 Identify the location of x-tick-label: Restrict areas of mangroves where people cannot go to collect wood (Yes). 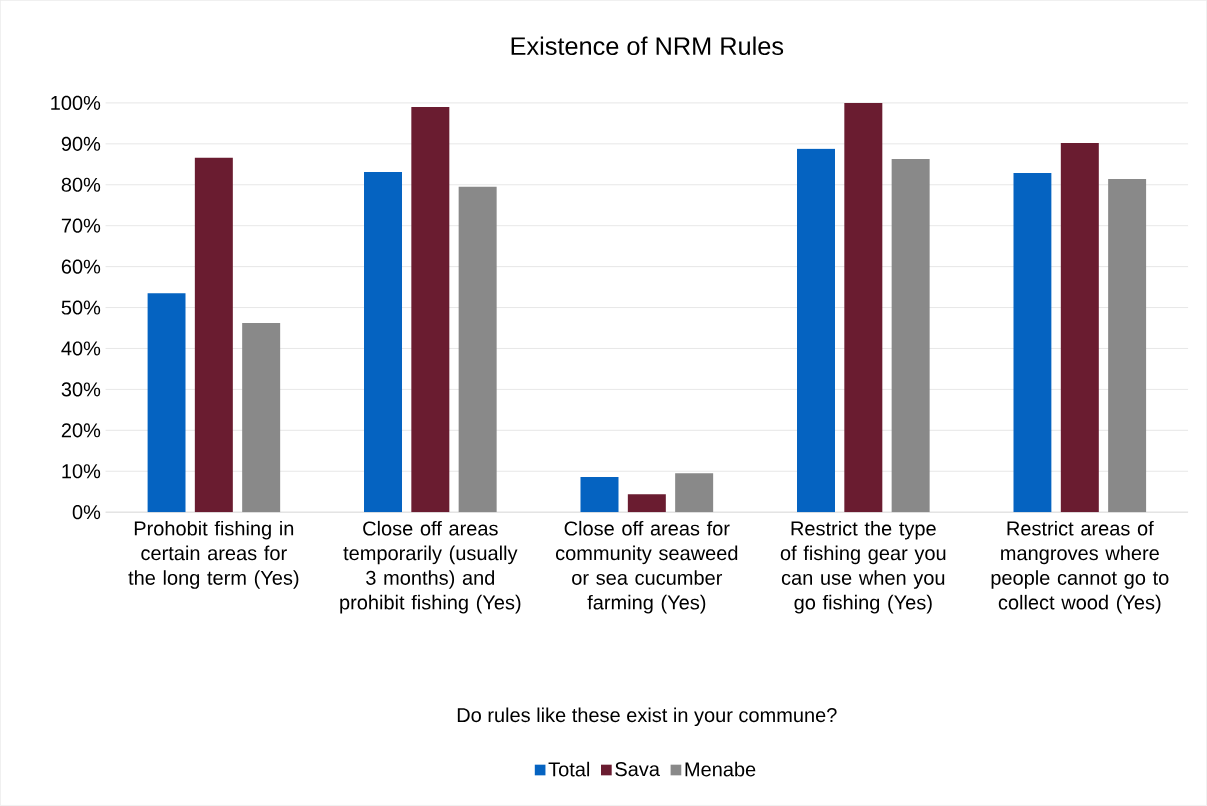
(1080, 567).